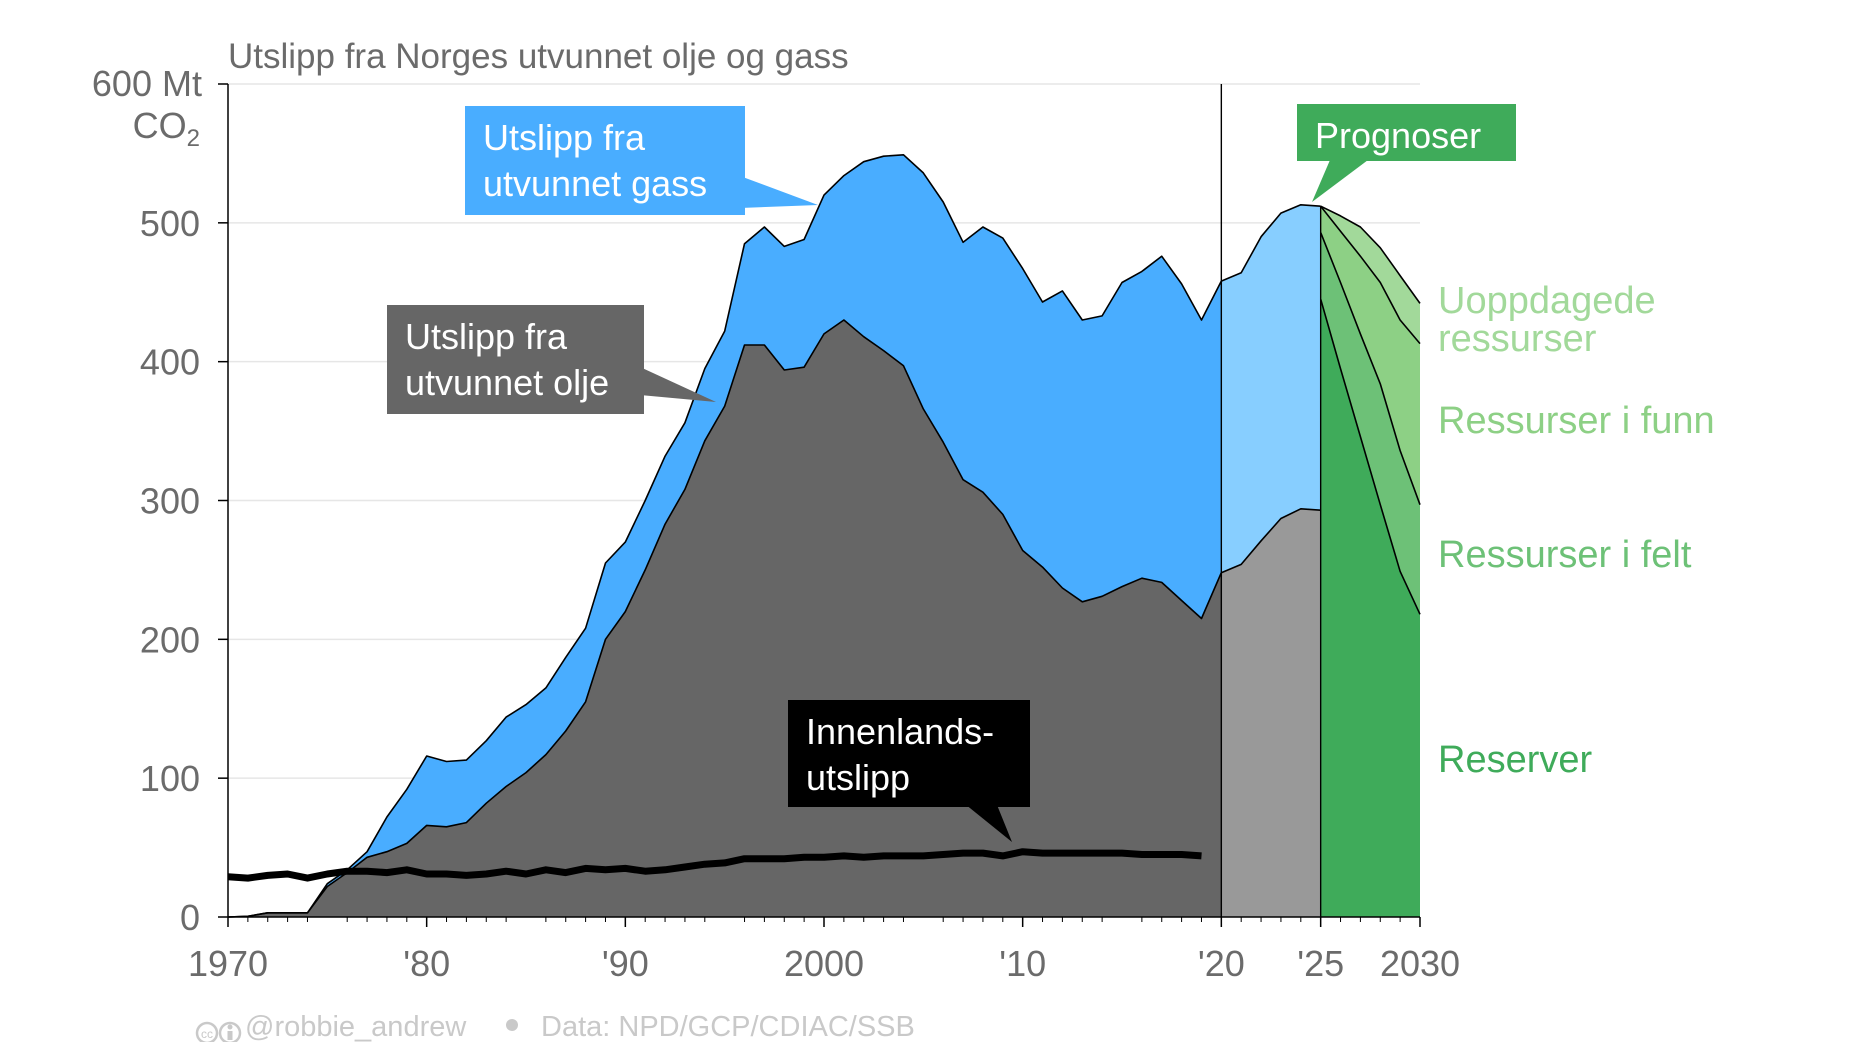 This screenshot has height=1042, width=1852. I want to click on y-tick-label-300: 300, so click(170, 501).